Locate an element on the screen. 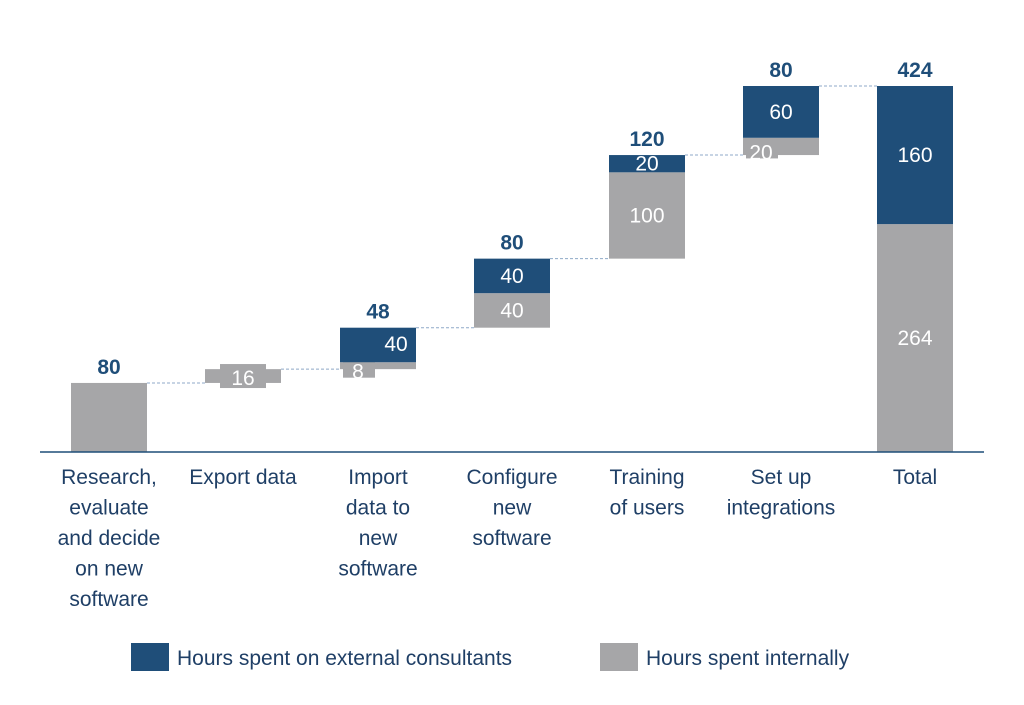 The width and height of the screenshot is (1024, 705). segment-label-internal: 20 is located at coordinates (760, 152).